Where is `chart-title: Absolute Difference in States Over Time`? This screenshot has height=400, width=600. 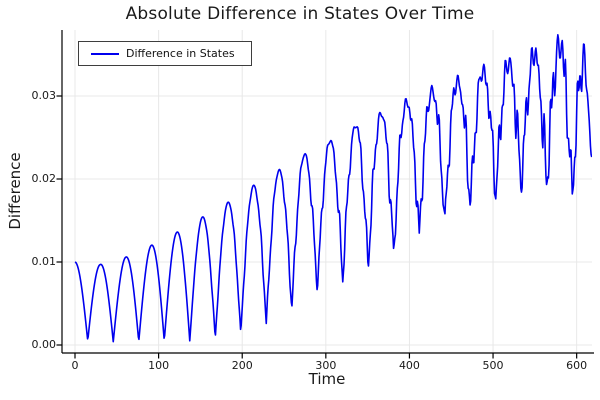
chart-title: Absolute Difference in States Over Time is located at coordinates (300, 14).